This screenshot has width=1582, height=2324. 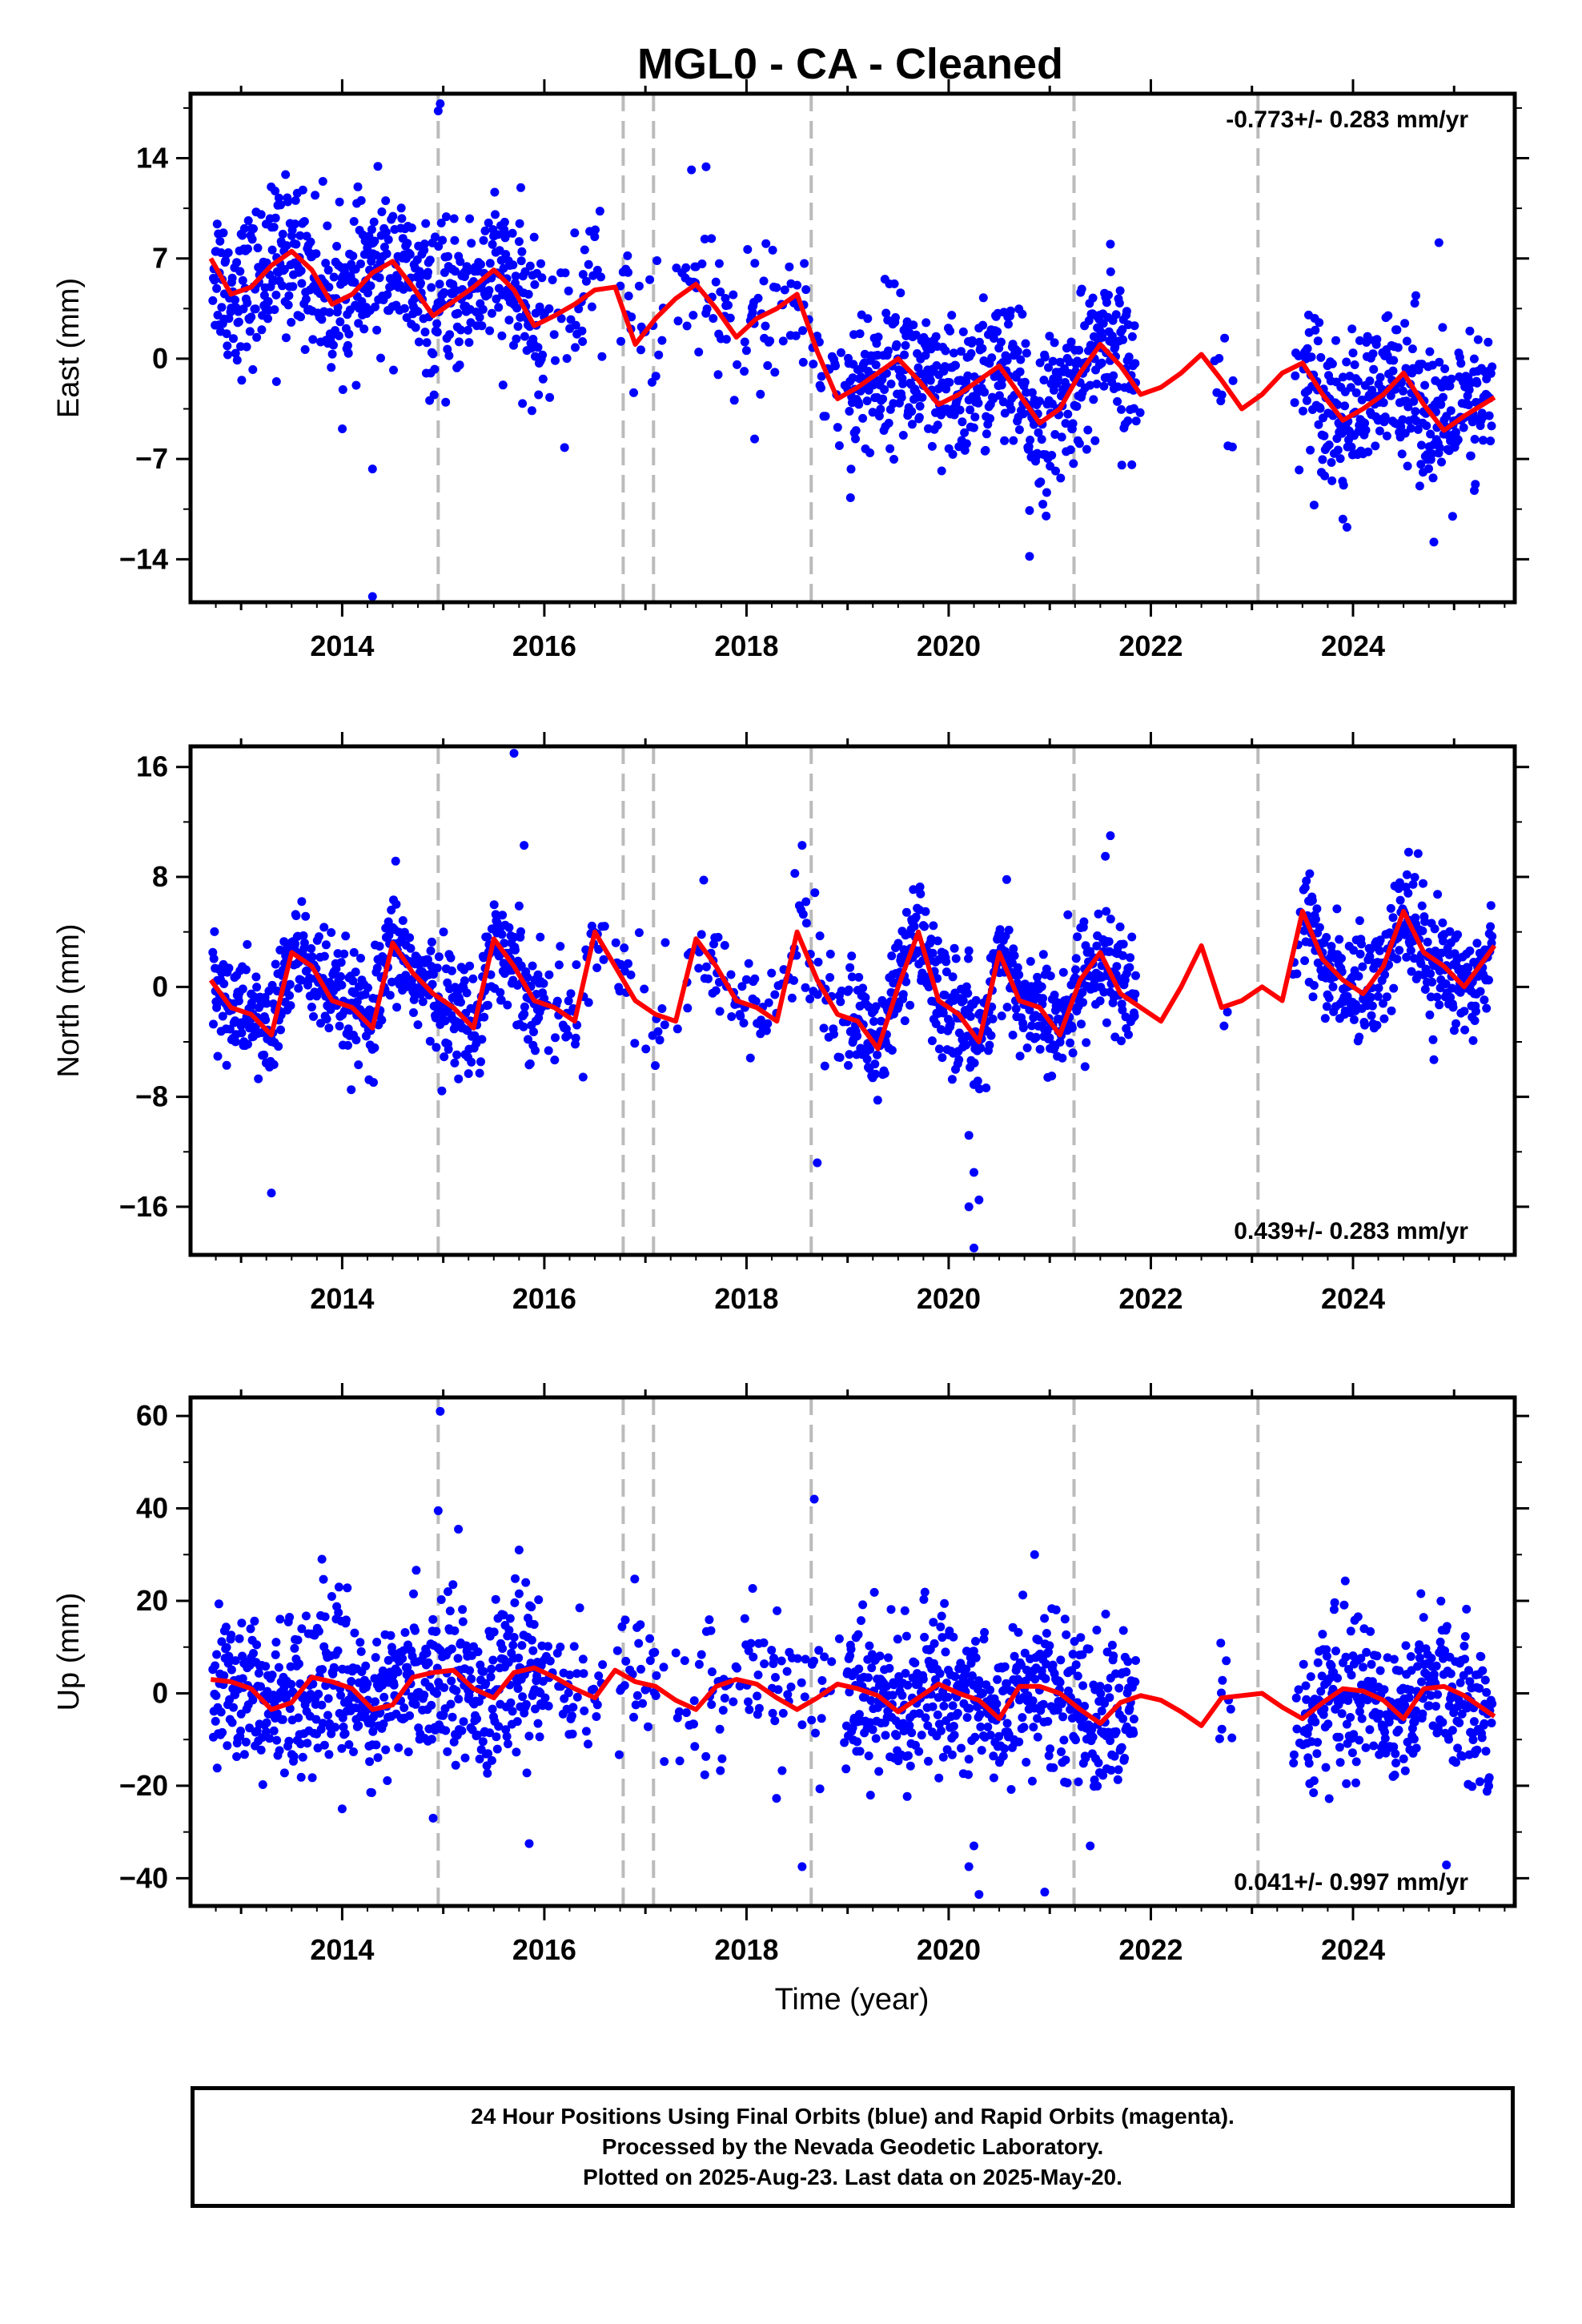 What do you see at coordinates (850, 64) in the screenshot?
I see `figure-title: MGL0 - CA - Cleaned` at bounding box center [850, 64].